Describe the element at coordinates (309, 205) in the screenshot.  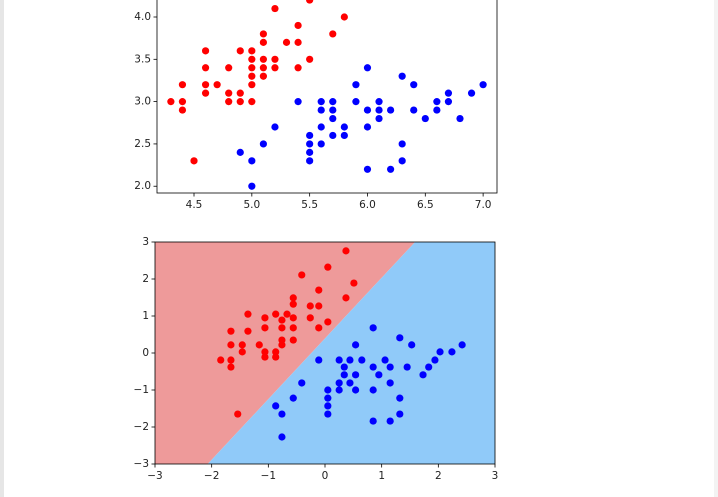
I see `x-tick-label: 5.5` at that location.